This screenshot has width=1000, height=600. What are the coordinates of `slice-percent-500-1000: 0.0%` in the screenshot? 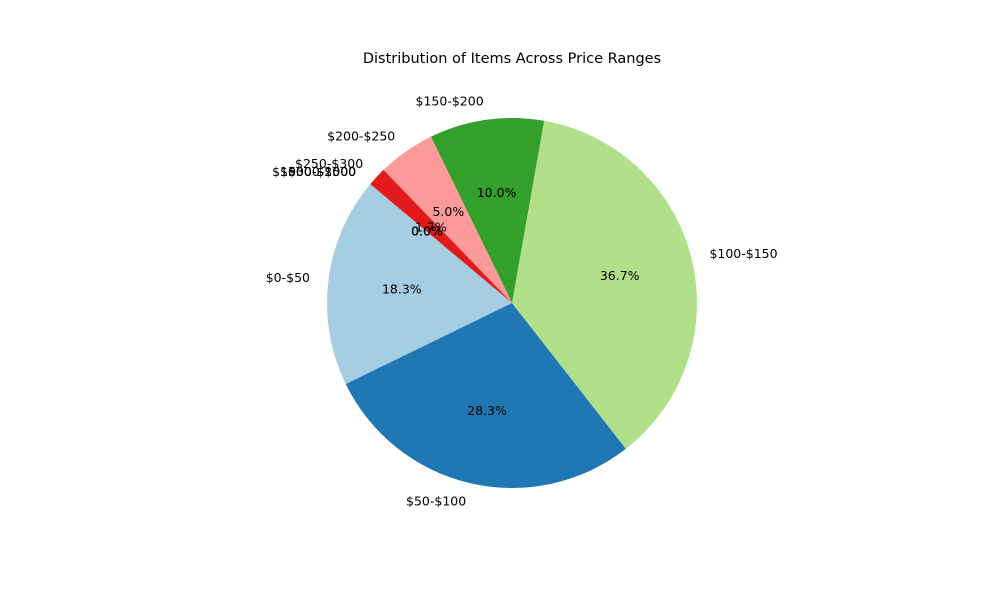 It's located at (427, 231).